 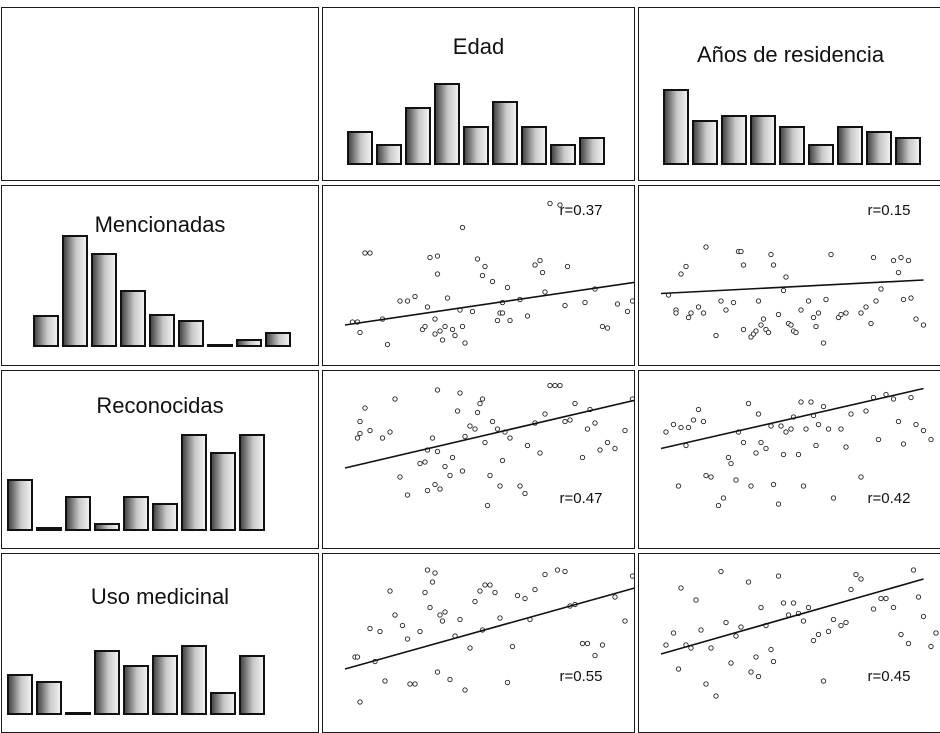 I want to click on correlation-label-anos-de-residencia-mencionadas: r=0.15, so click(x=889, y=210).